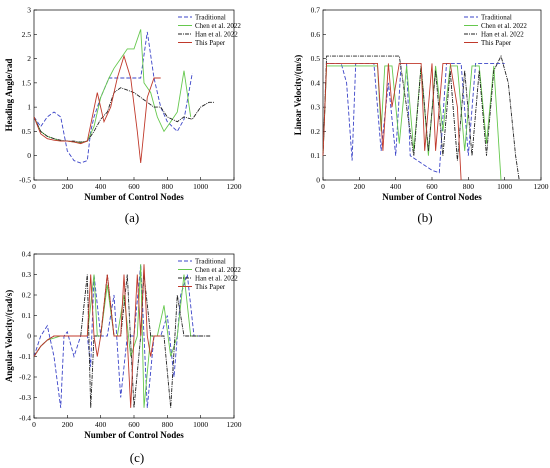 The image size is (550, 468). I want to click on y-tick-label: 2.5, so click(27, 34).